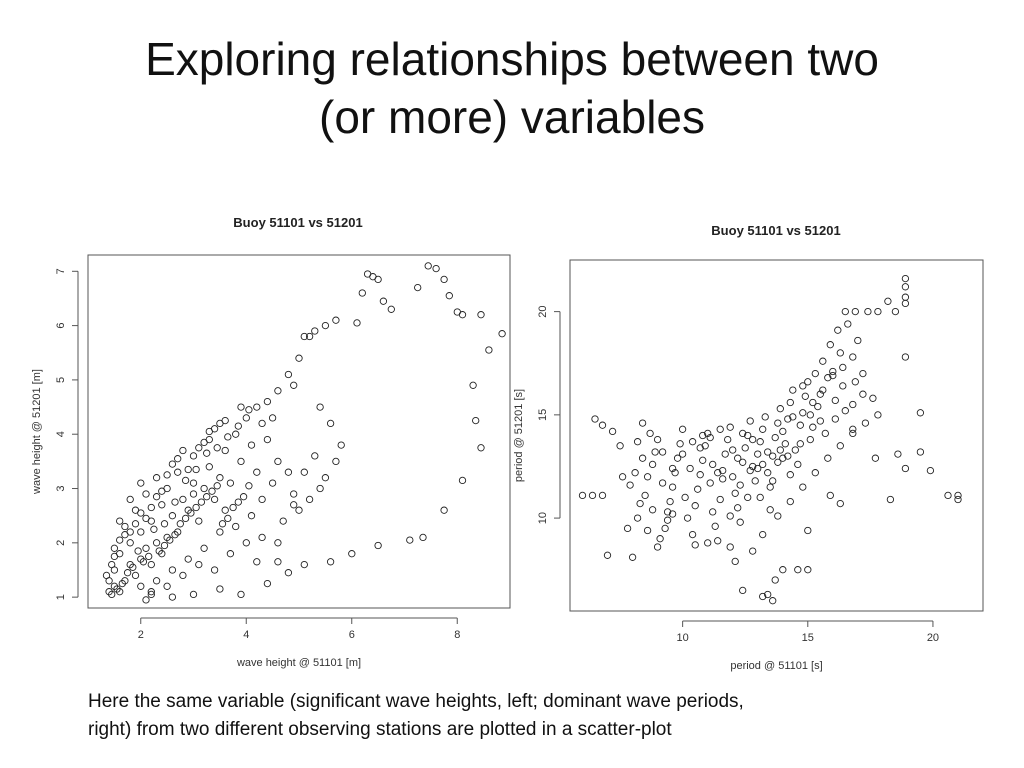  What do you see at coordinates (61, 434) in the screenshot?
I see `y-tick-label: 4` at bounding box center [61, 434].